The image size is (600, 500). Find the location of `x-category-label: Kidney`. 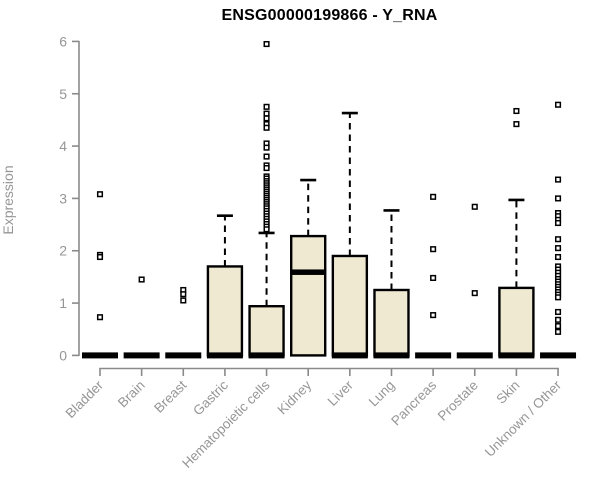

x-category-label: Kidney is located at coordinates (295, 397).